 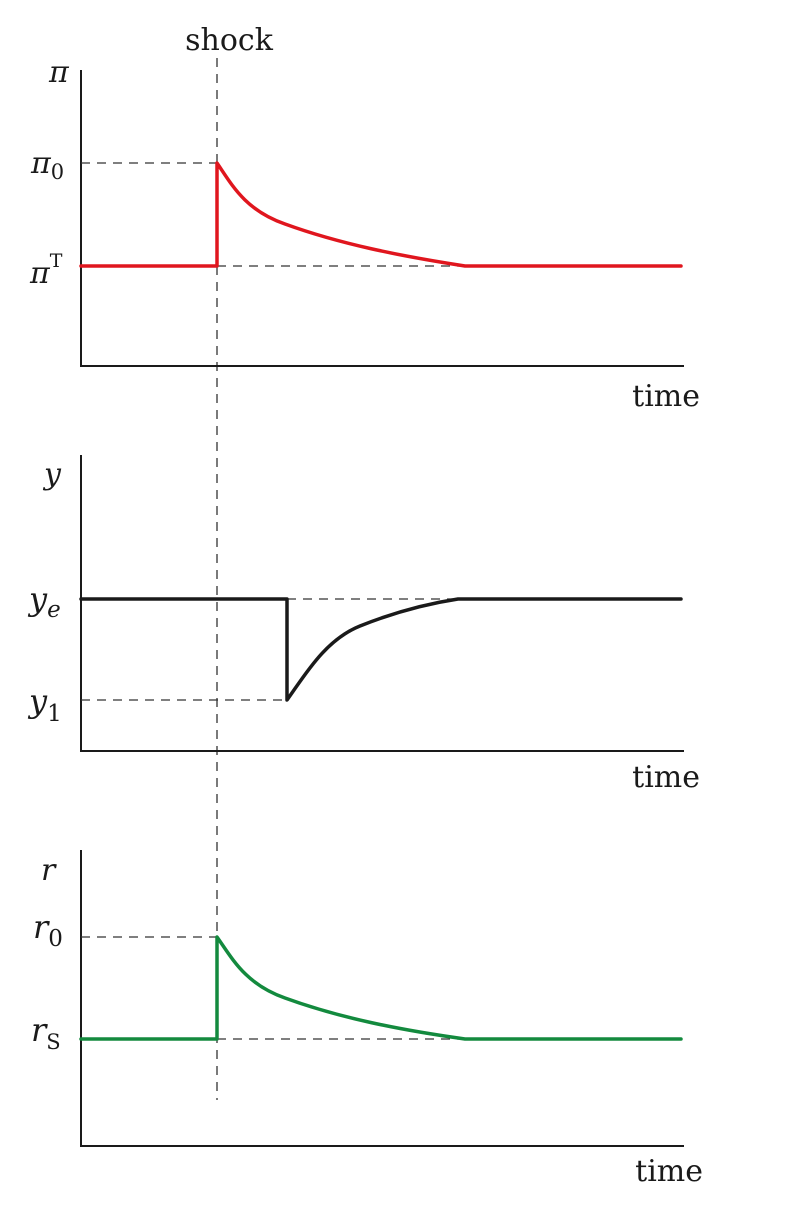 I want to click on pi0-label: π0, so click(x=47, y=165).